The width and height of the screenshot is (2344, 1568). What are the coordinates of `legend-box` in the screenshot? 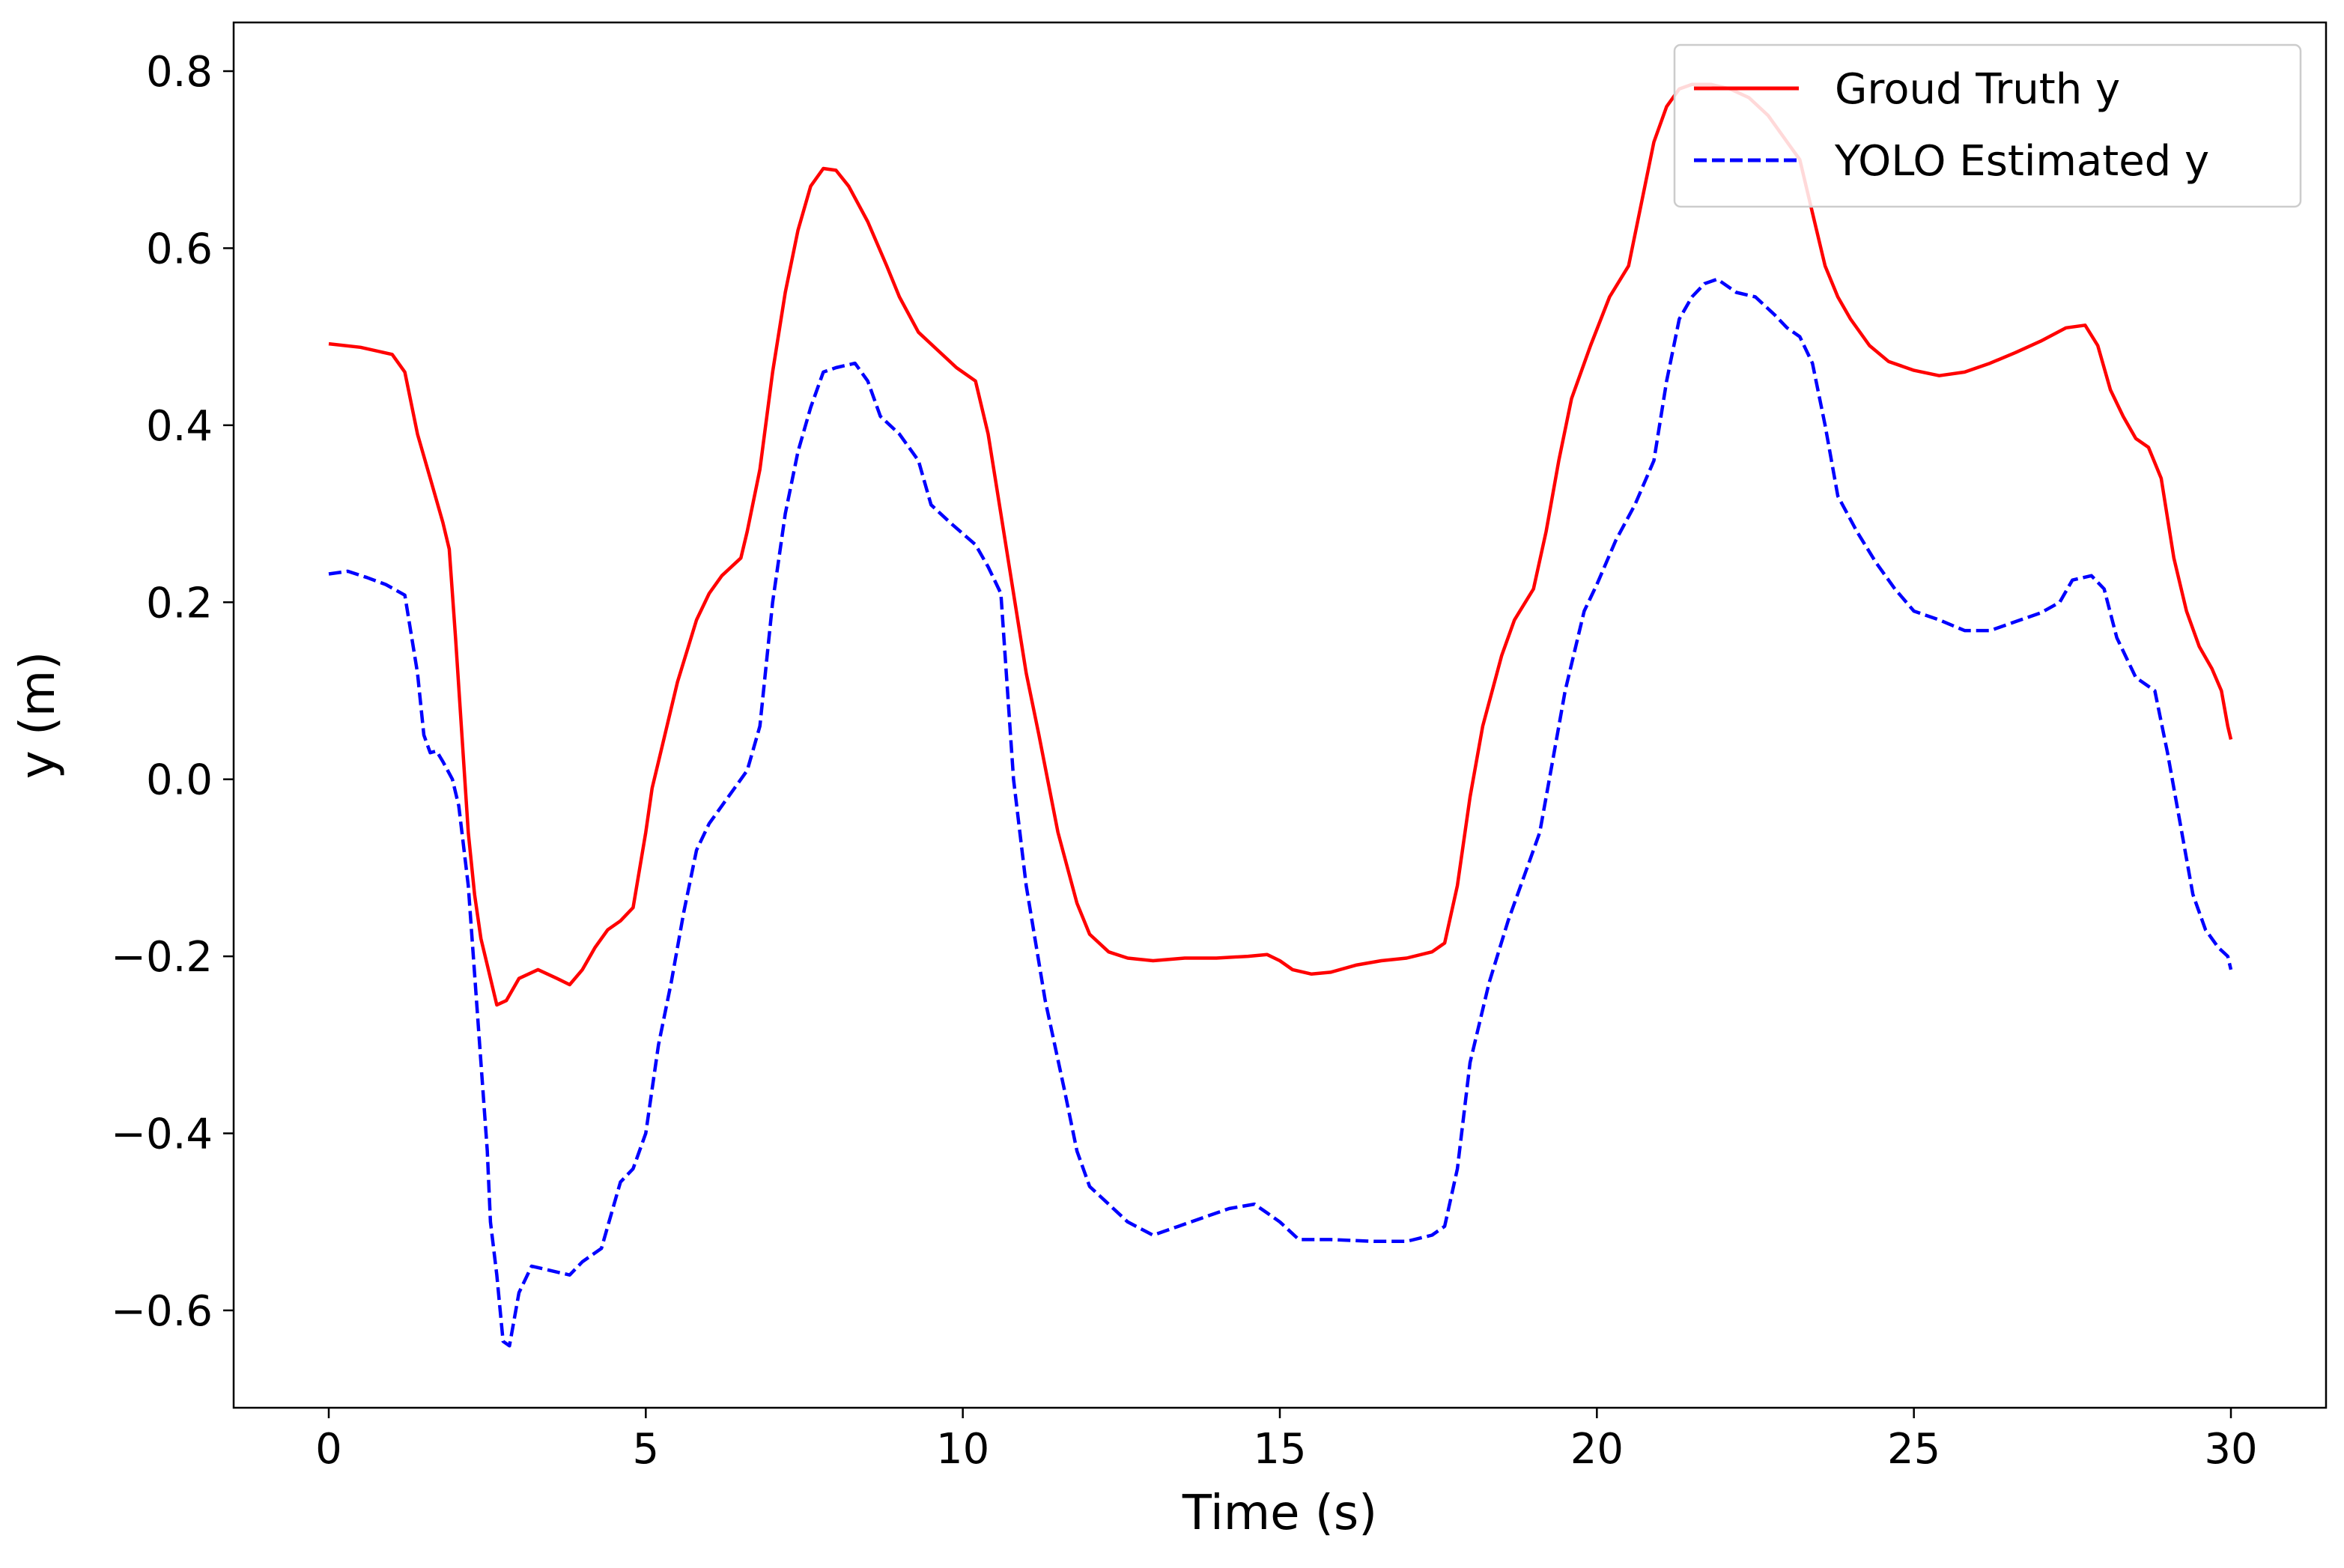 It's located at (1988, 125).